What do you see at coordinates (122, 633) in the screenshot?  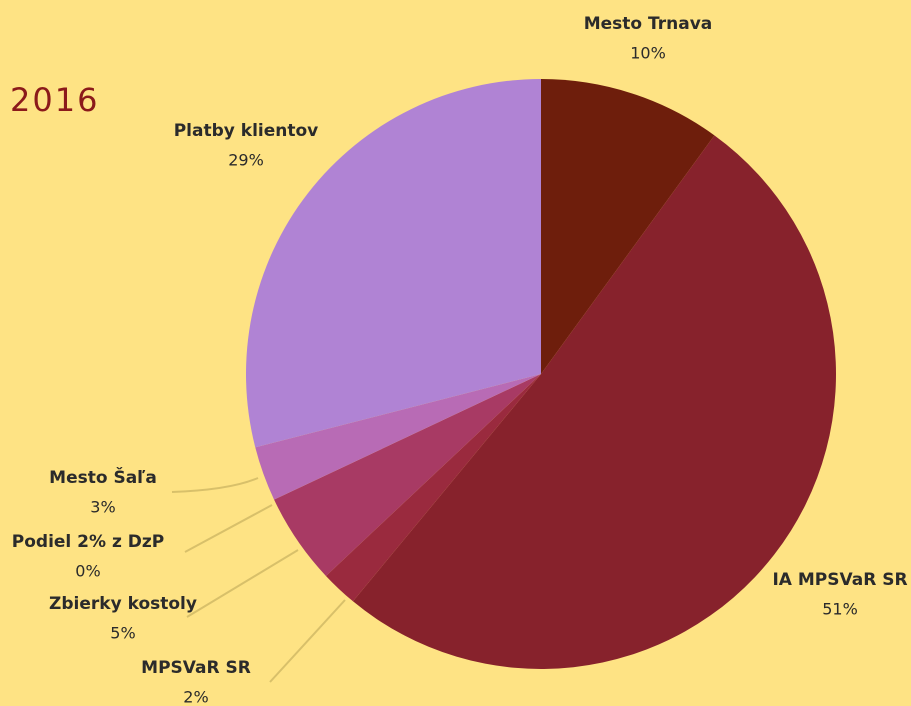 I see `slice-value-label: 5%` at bounding box center [122, 633].